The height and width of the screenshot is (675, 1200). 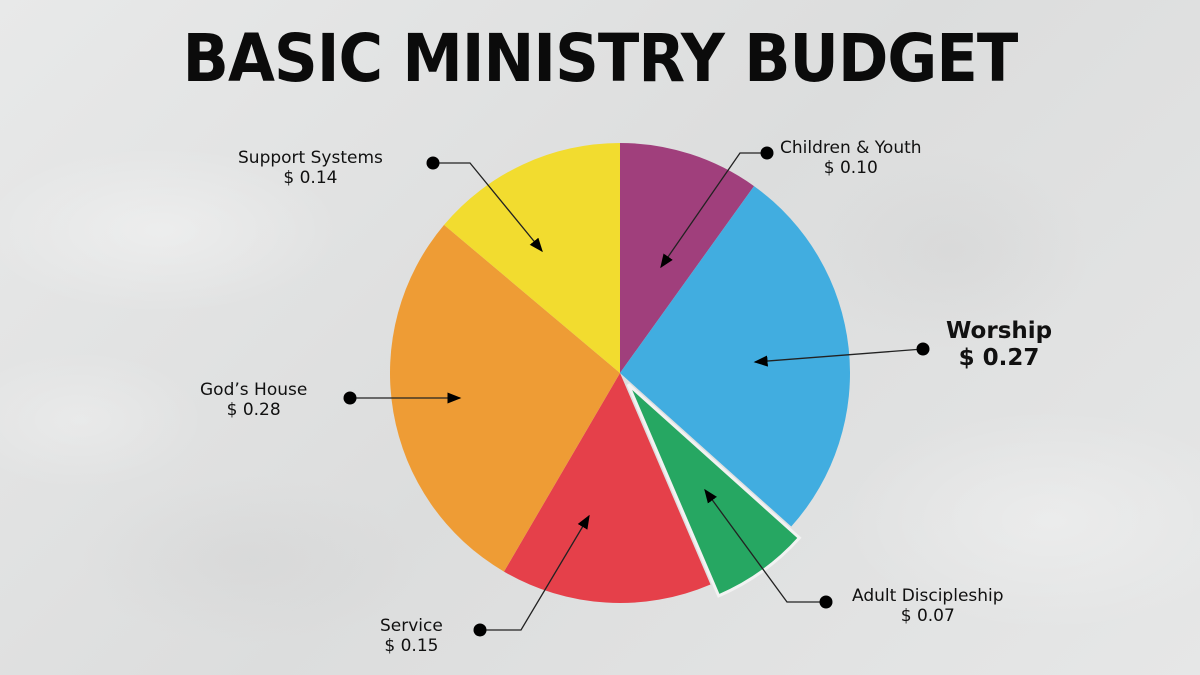 What do you see at coordinates (607, 488) in the screenshot?
I see `pie-slice-service` at bounding box center [607, 488].